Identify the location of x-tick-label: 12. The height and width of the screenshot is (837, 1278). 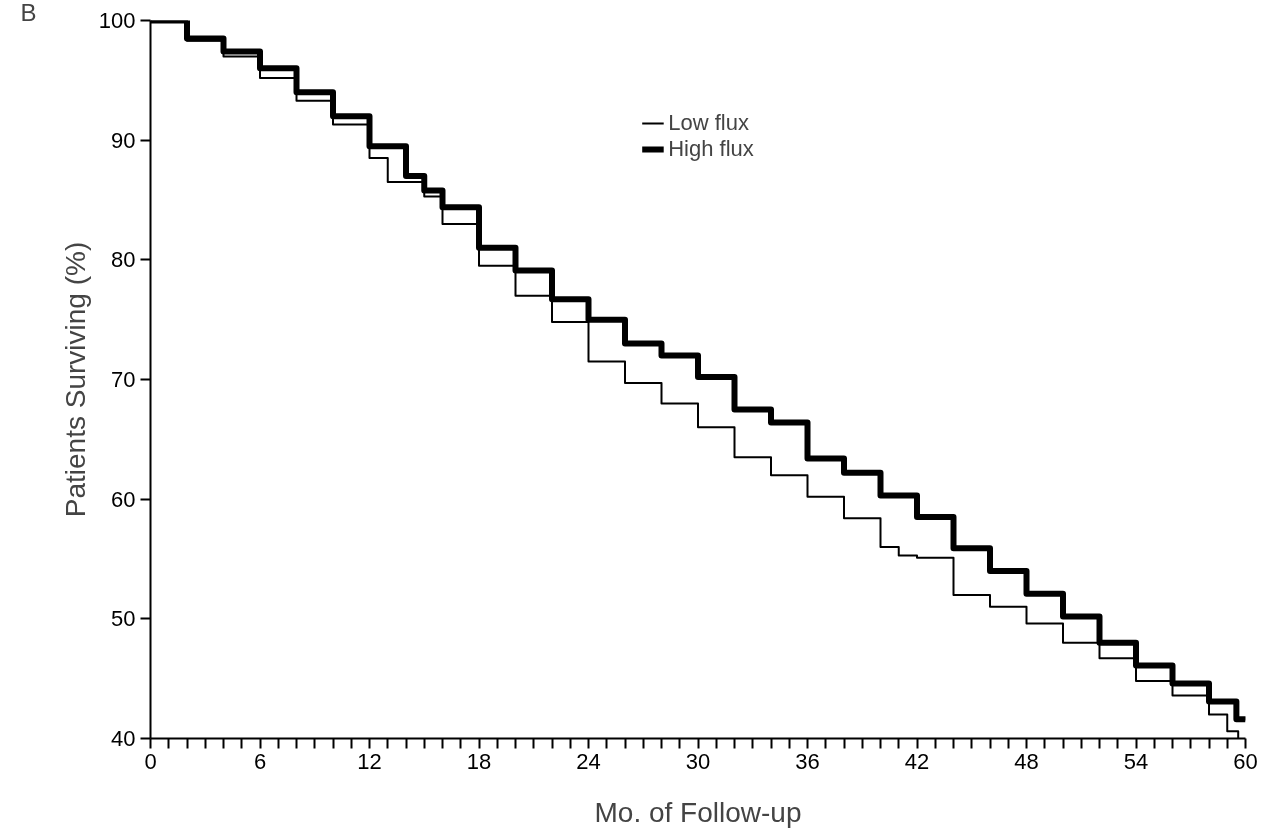
(369, 761).